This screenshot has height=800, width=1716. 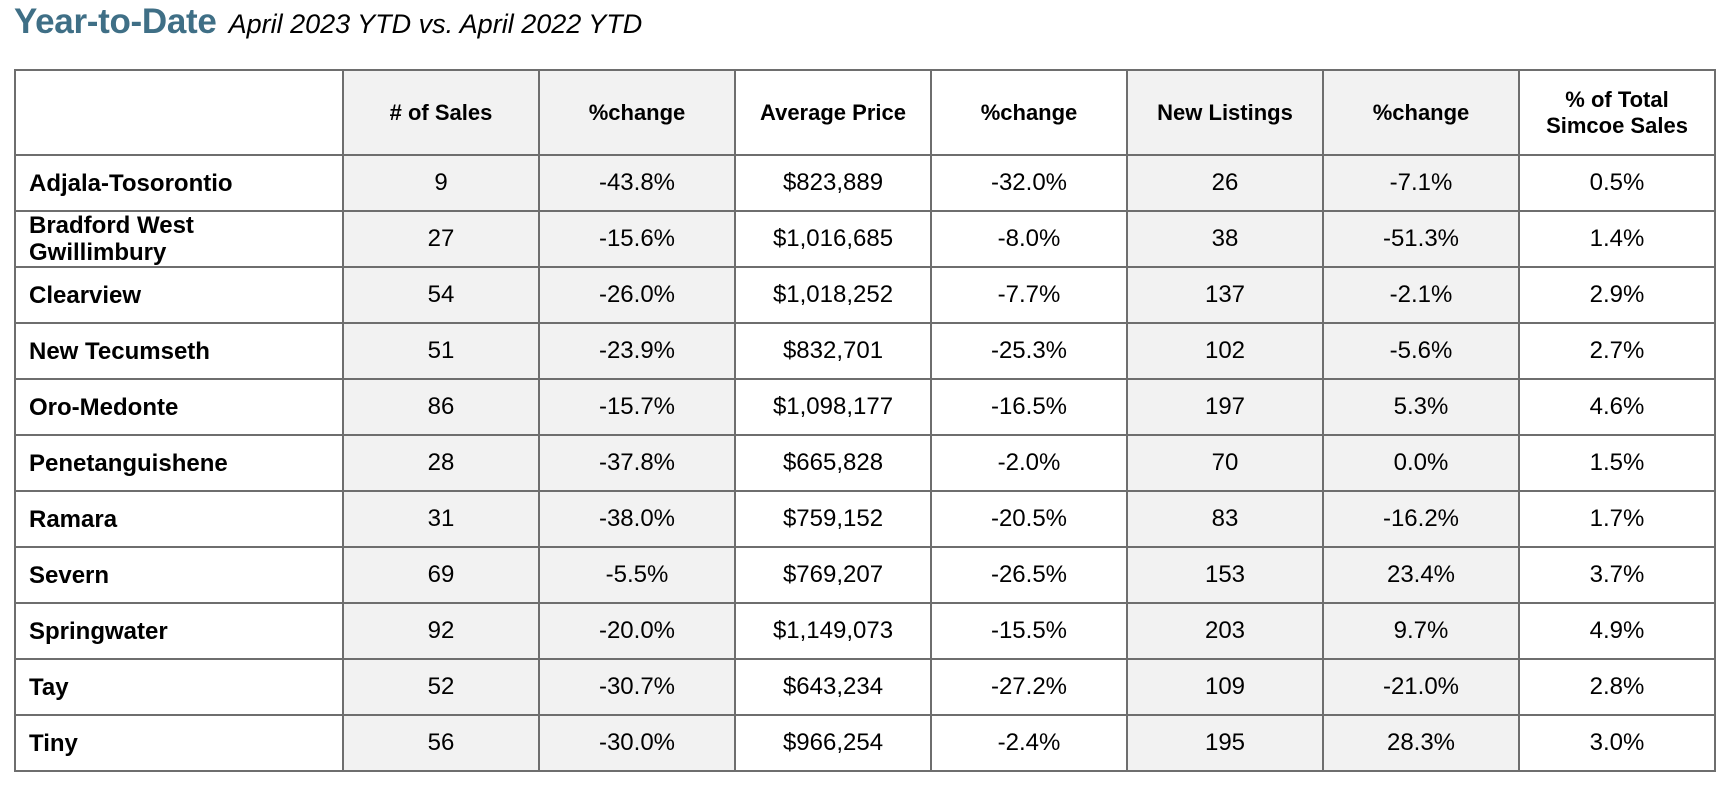 What do you see at coordinates (1617, 687) in the screenshot?
I see `pct-total-sales-cell: 2.8%` at bounding box center [1617, 687].